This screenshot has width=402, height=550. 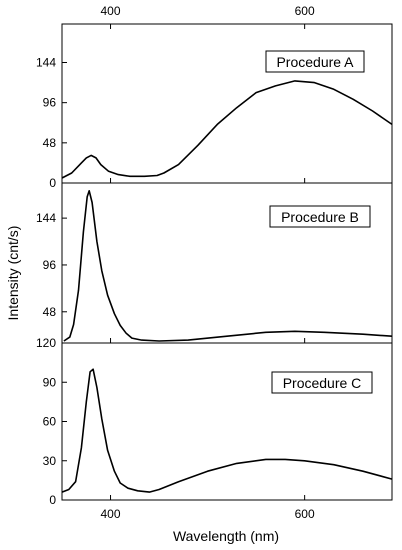 I want to click on legend-label: Procedure C, so click(x=322, y=383).